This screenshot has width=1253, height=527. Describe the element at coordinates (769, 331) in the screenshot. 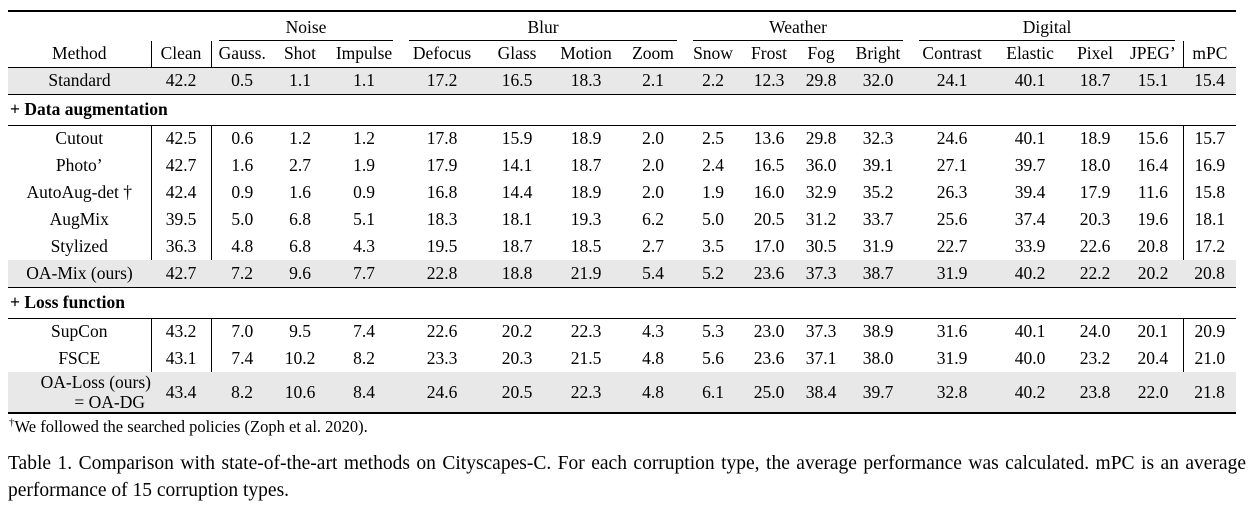

I see `value-cell-frost: 23.0` at that location.